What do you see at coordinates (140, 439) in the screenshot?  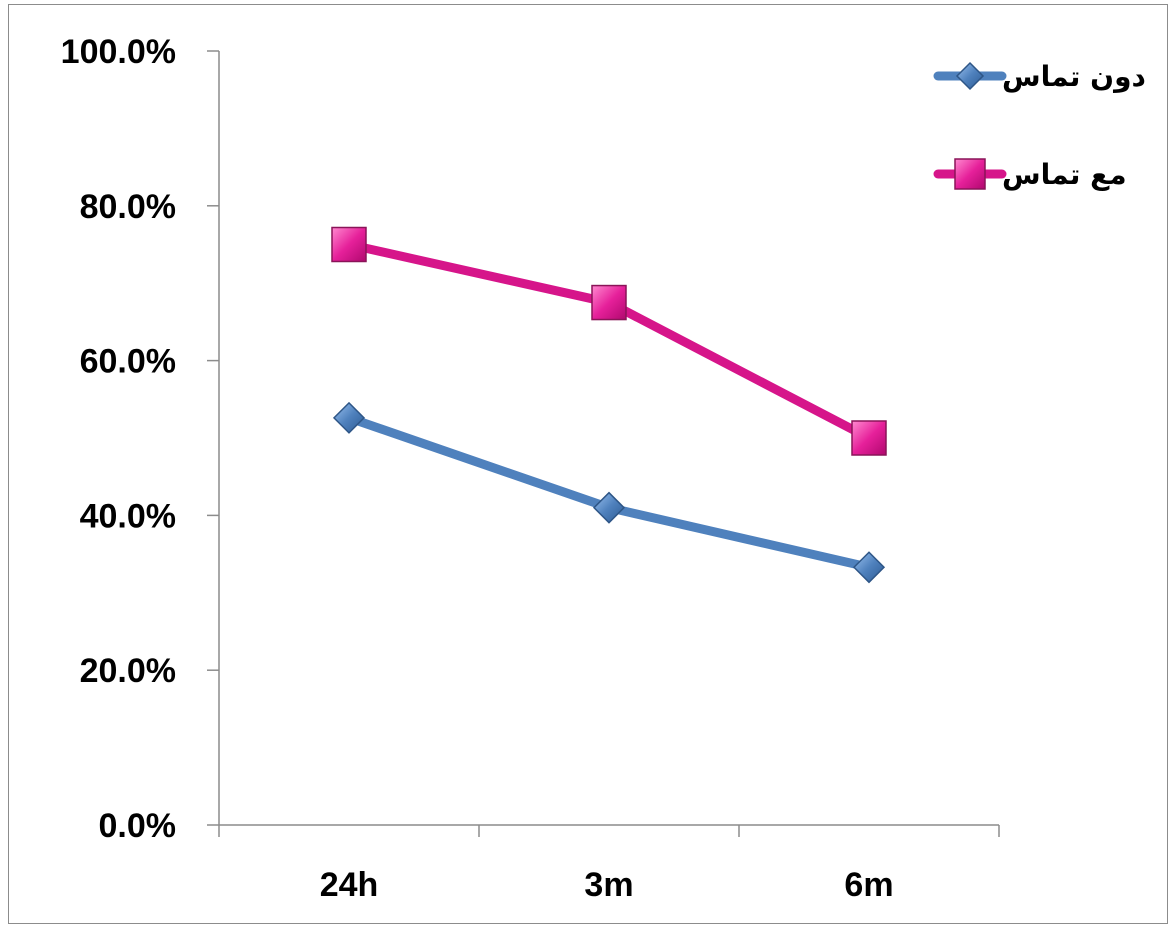 I see `y-axis-ticks: 0.0% 20.0% 40.0% 60.0% 80.0% 100.0%` at bounding box center [140, 439].